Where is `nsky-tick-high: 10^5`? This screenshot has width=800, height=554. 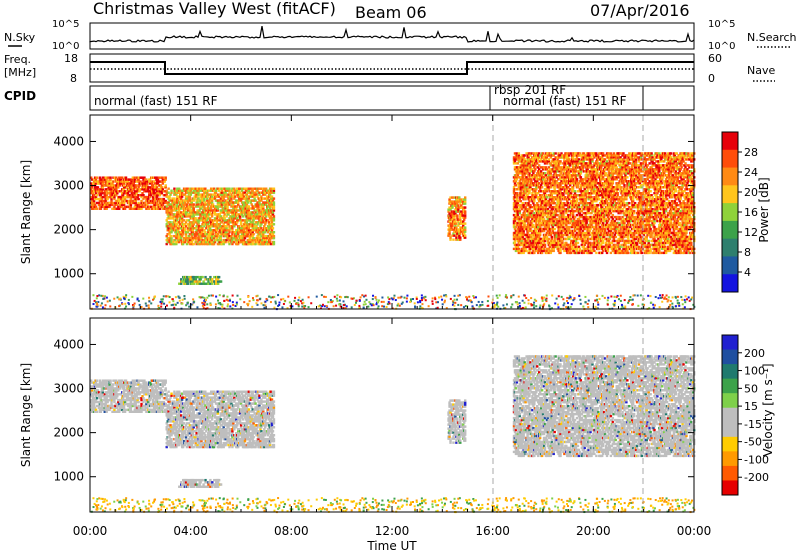
nsky-tick-high: 10^5 is located at coordinates (65, 24).